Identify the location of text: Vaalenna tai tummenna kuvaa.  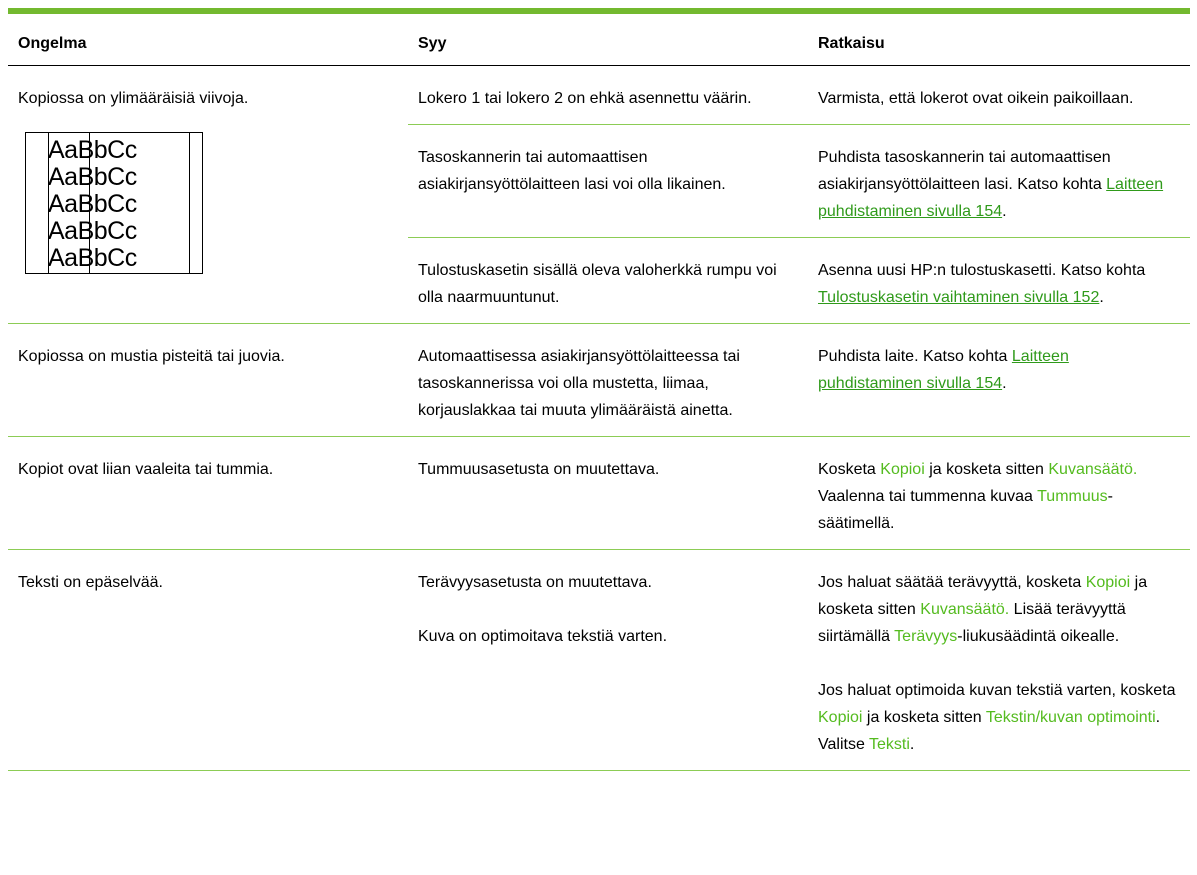
(928, 496).